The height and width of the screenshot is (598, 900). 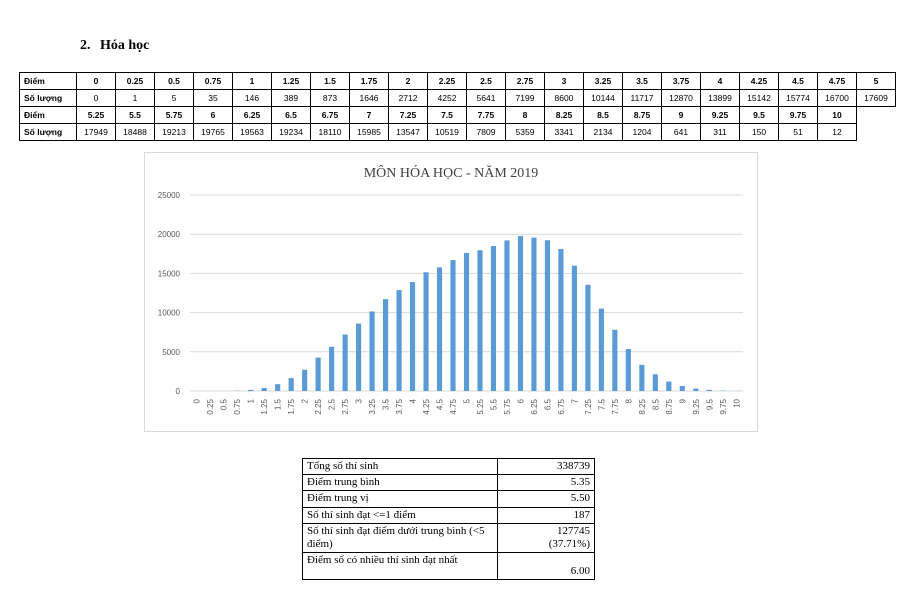 What do you see at coordinates (213, 98) in the screenshot?
I see `table-cell: 35` at bounding box center [213, 98].